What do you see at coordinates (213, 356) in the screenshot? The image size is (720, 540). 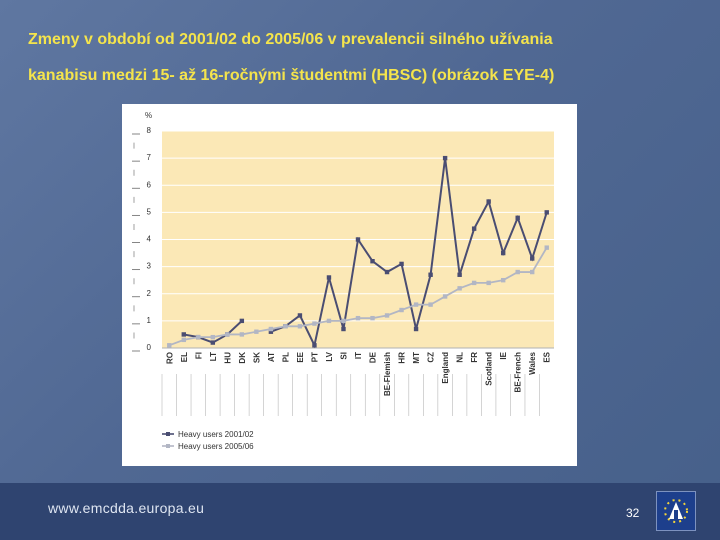 I see `x-tick-label-LT: LT` at bounding box center [213, 356].